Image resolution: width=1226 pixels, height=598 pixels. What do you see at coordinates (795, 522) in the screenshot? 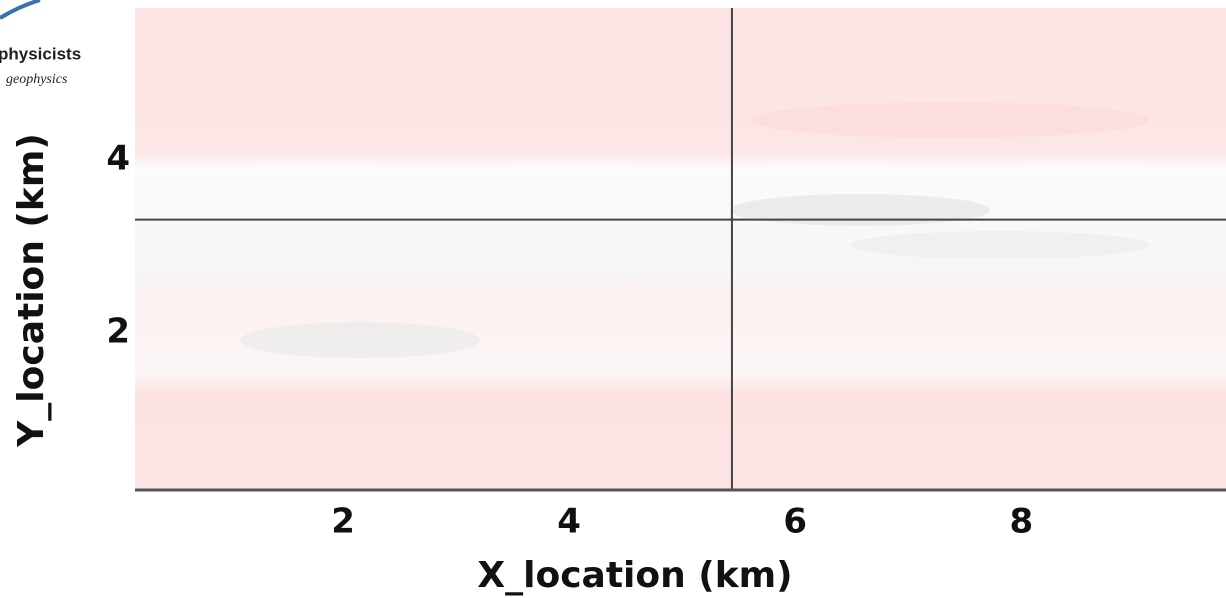
I see `x-tick-label: 6` at bounding box center [795, 522].